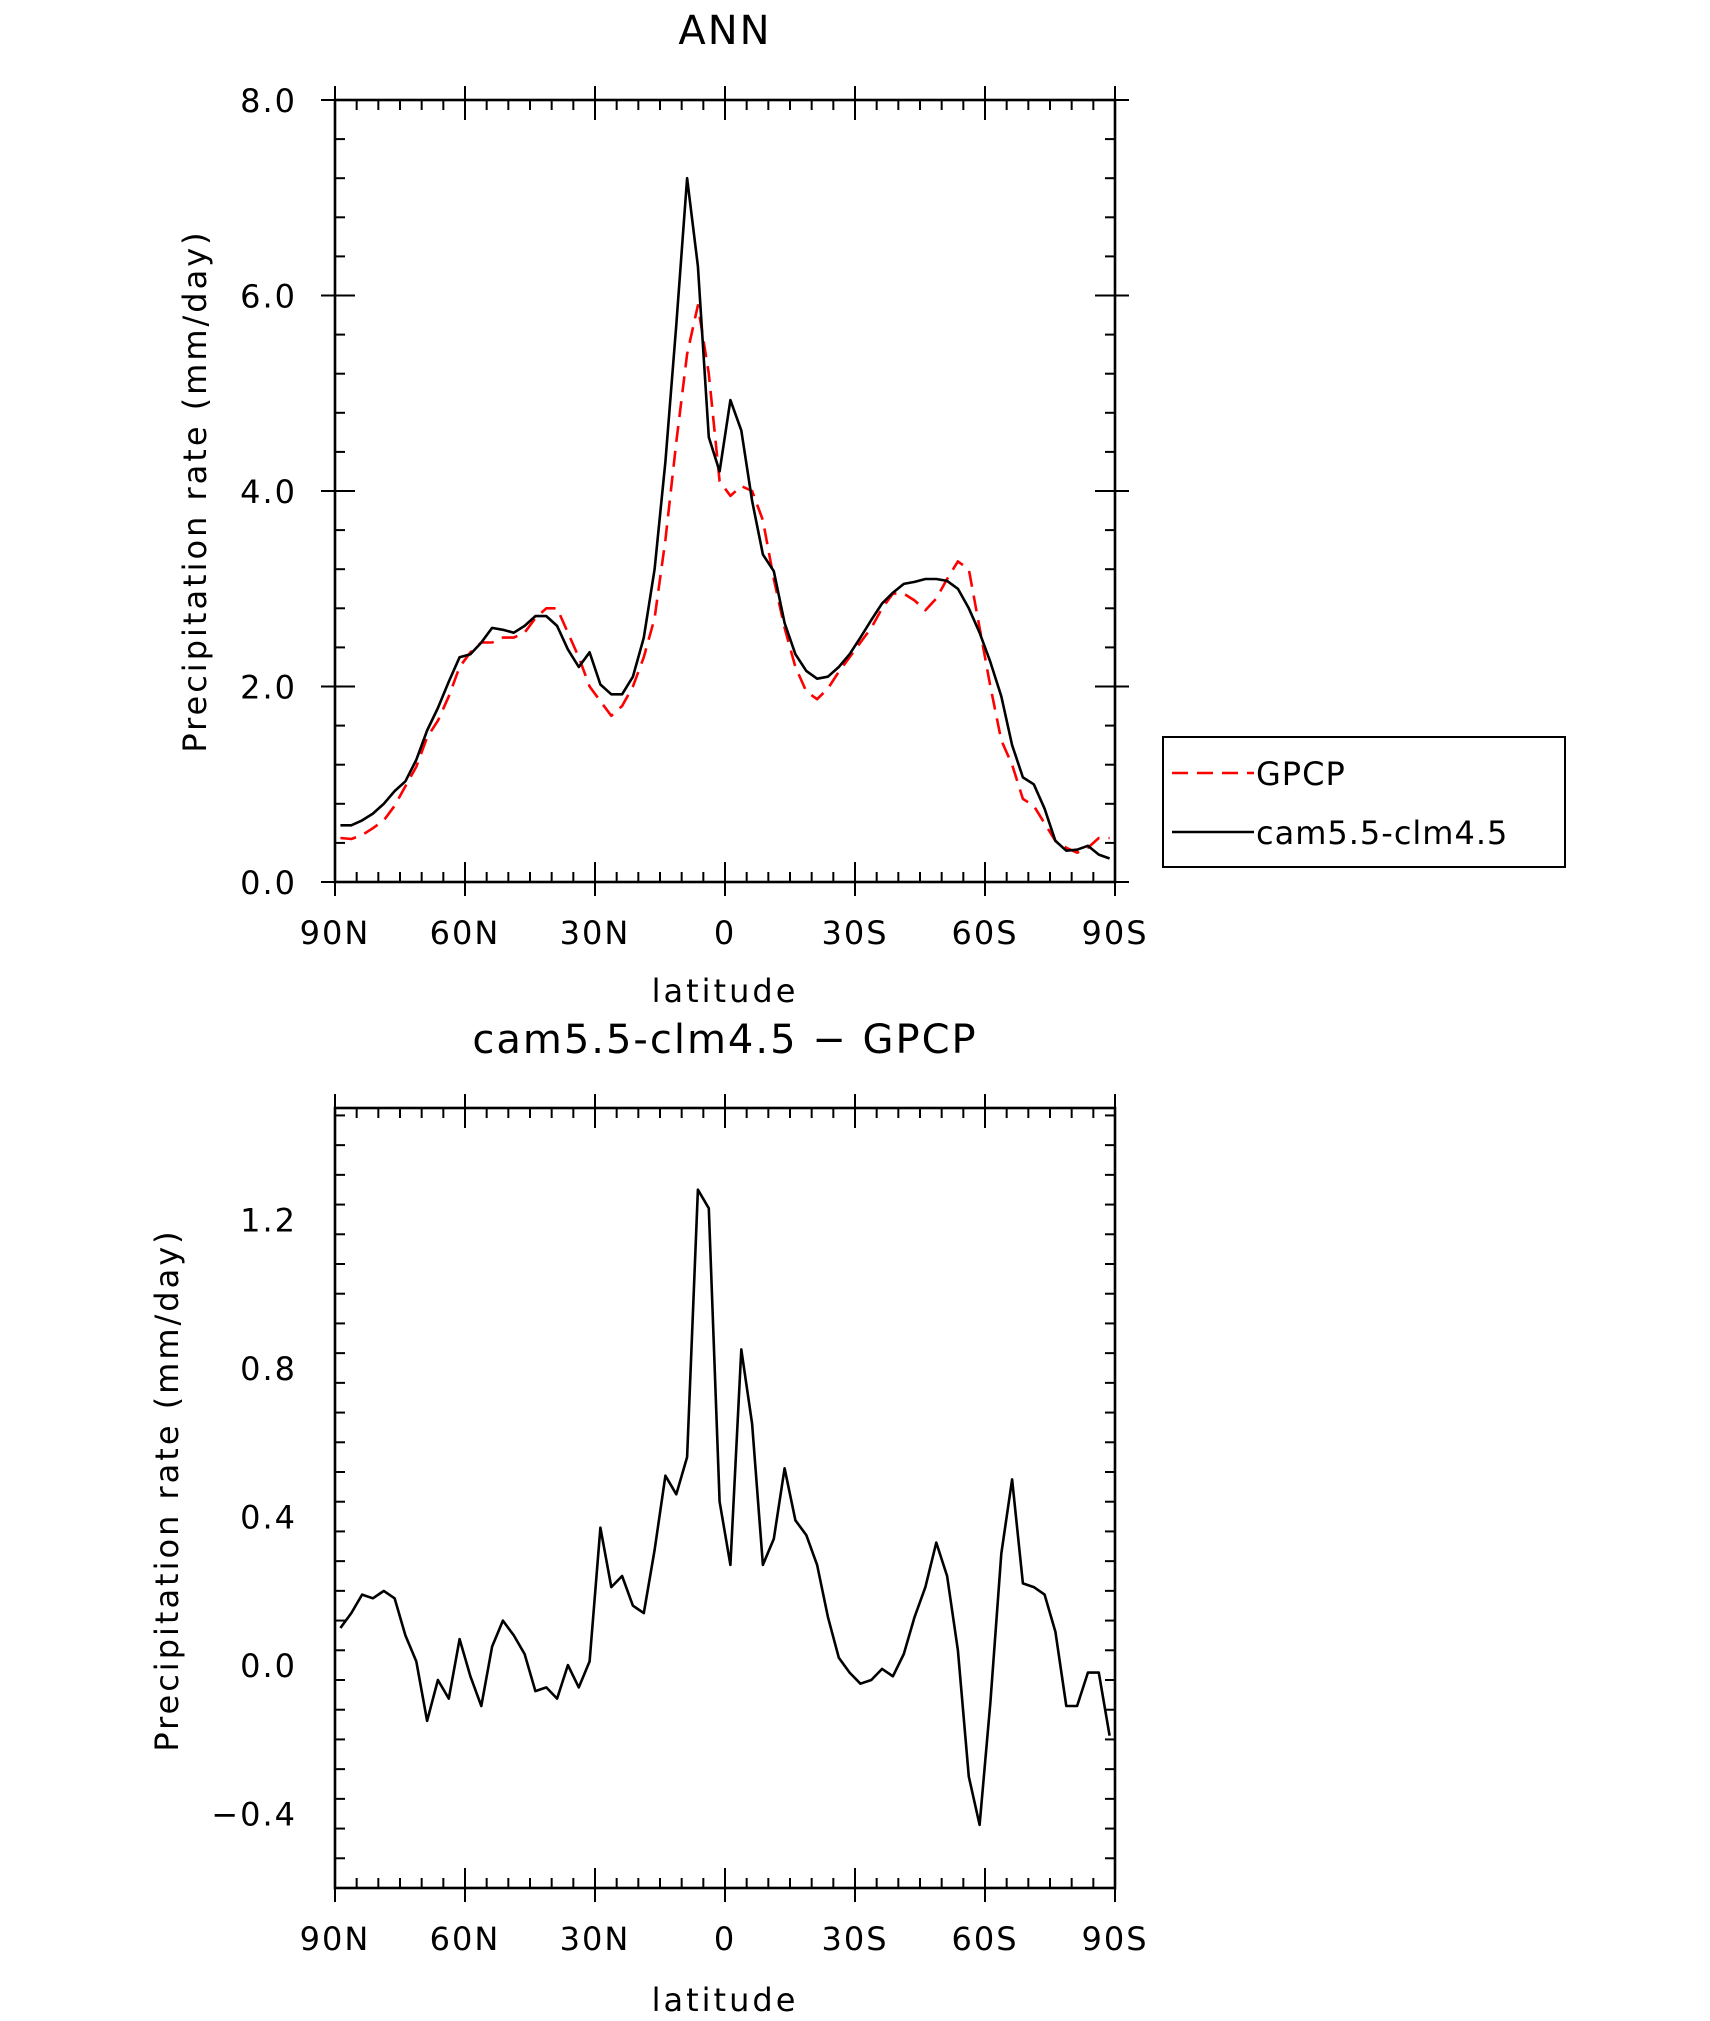 The width and height of the screenshot is (1710, 2021). Describe the element at coordinates (195, 490) in the screenshot. I see `top-chart-y-axis-label: Precipitation rate (mm/day)` at that location.